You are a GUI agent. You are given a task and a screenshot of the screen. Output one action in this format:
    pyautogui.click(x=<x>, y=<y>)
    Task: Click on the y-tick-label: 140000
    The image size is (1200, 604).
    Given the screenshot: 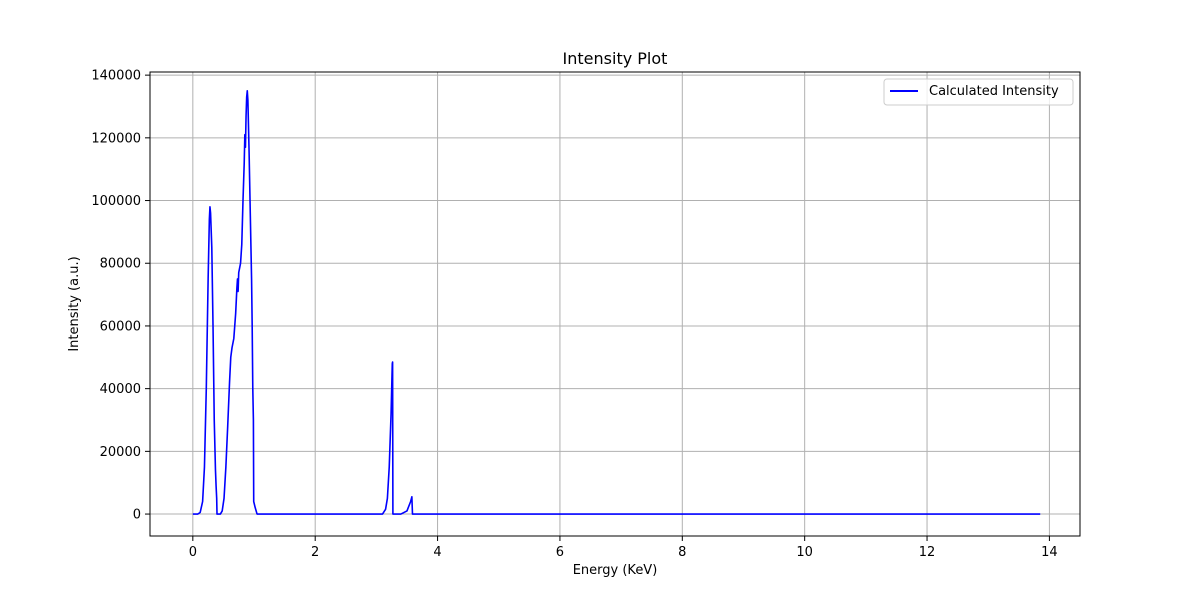 What is the action you would take?
    pyautogui.click(x=116, y=76)
    